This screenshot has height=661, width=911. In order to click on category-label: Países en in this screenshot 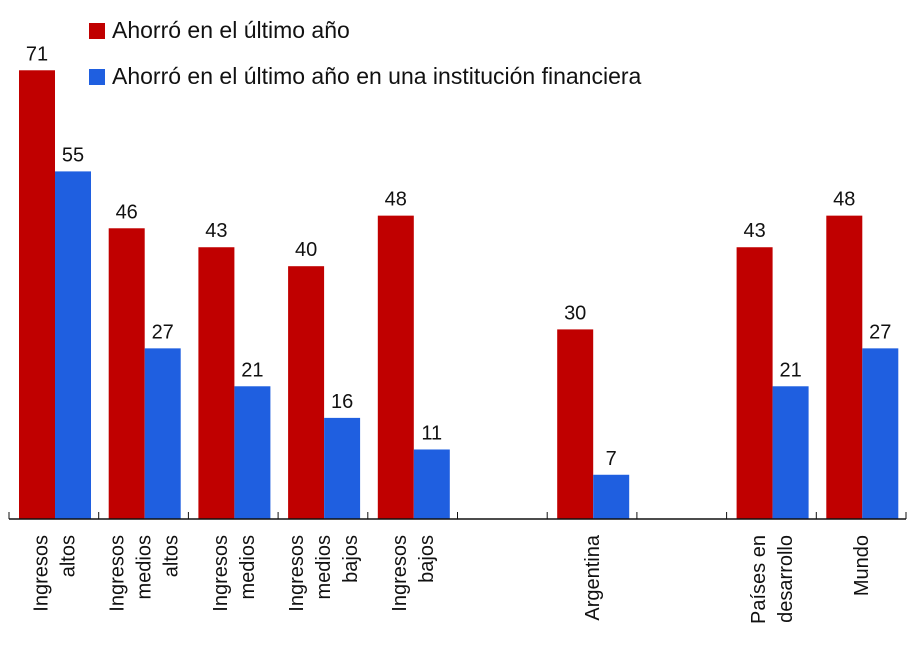, I will do `click(759, 579)`.